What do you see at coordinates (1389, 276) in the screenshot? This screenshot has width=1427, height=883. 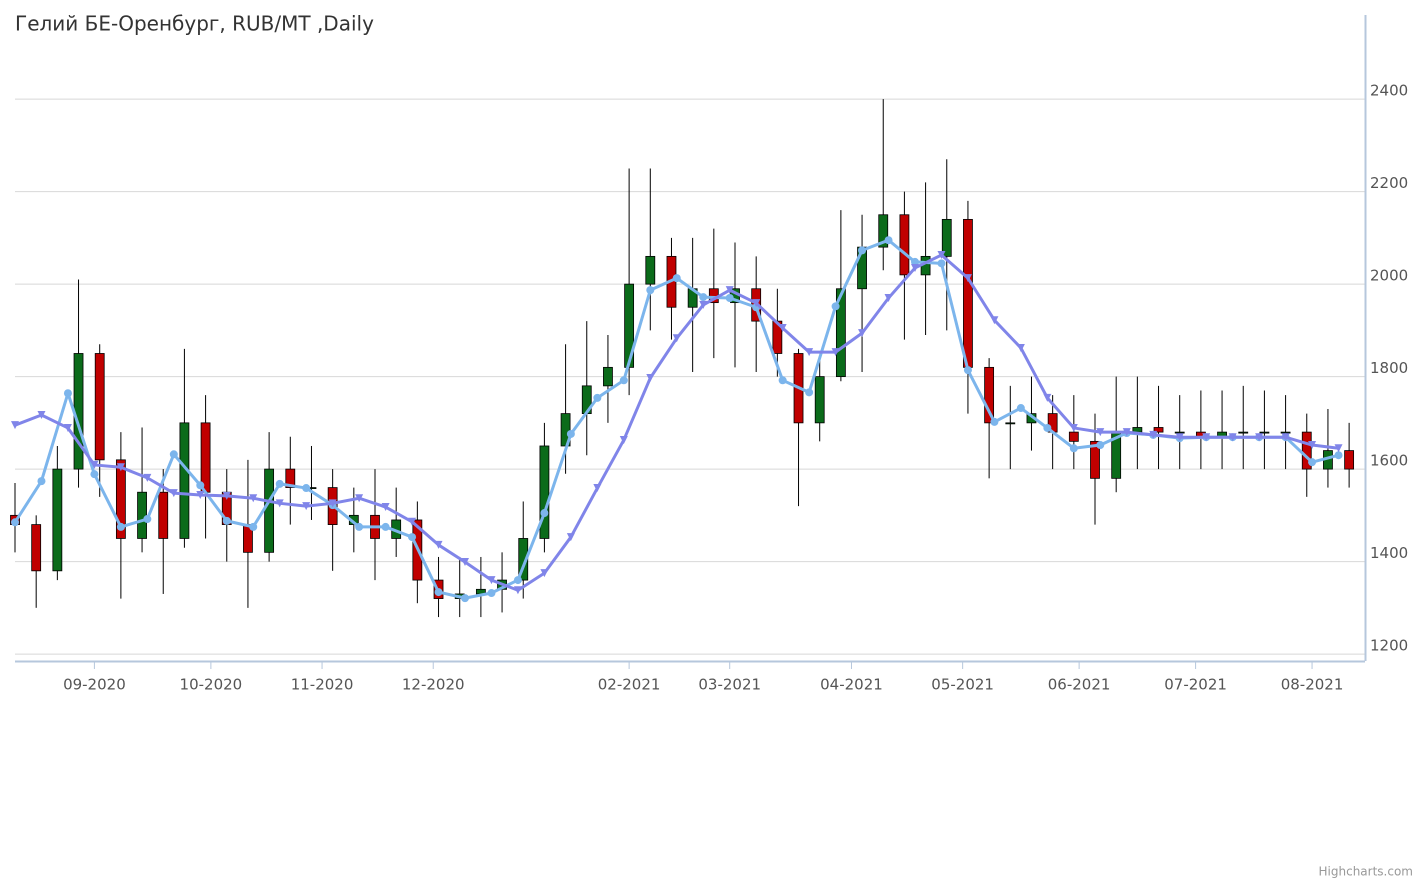 I see `y-tick-label: 2000` at bounding box center [1389, 276].